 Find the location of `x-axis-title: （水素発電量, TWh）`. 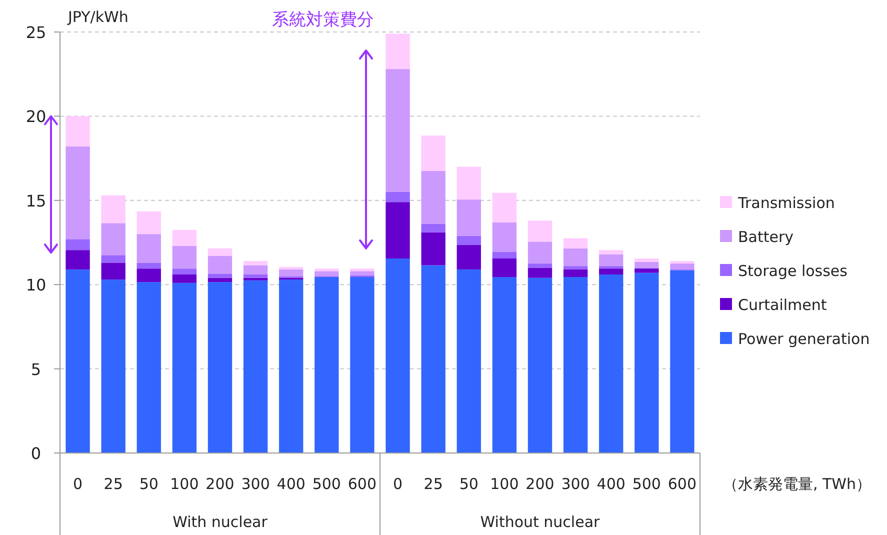

x-axis-title: （水素発電量, TWh） is located at coordinates (797, 484).